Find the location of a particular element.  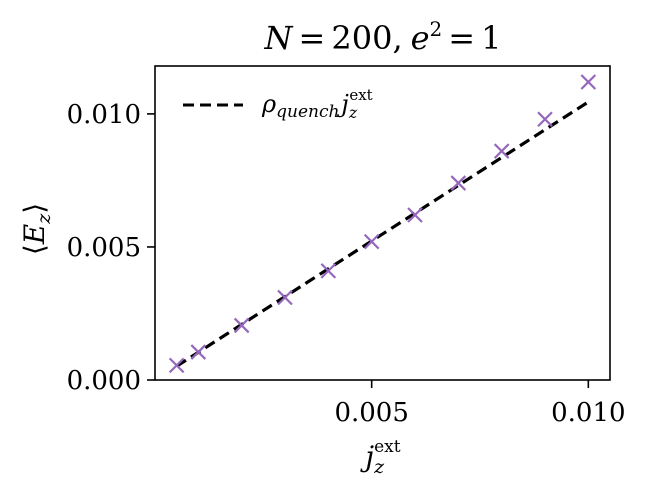

y-axis-label: ⟨Ez⟩ is located at coordinates (36, 229).